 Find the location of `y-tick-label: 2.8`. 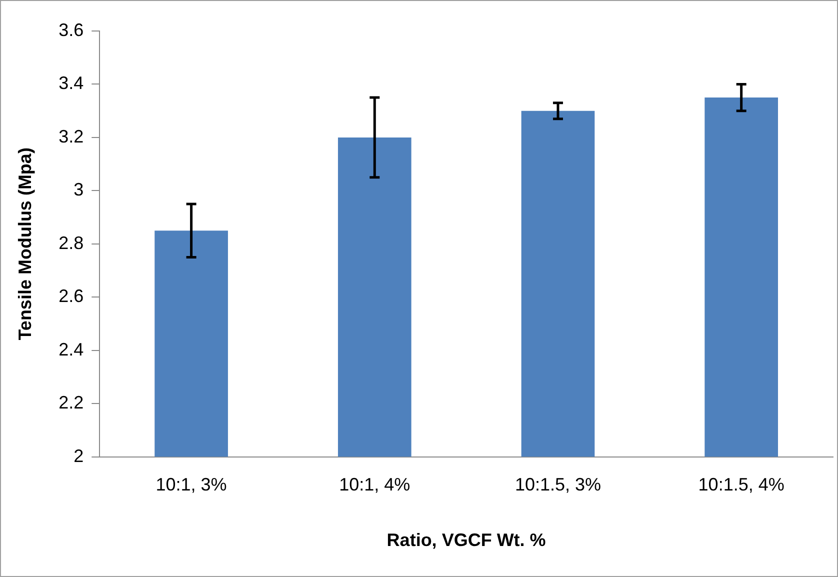

y-tick-label: 2.8 is located at coordinates (71, 242).